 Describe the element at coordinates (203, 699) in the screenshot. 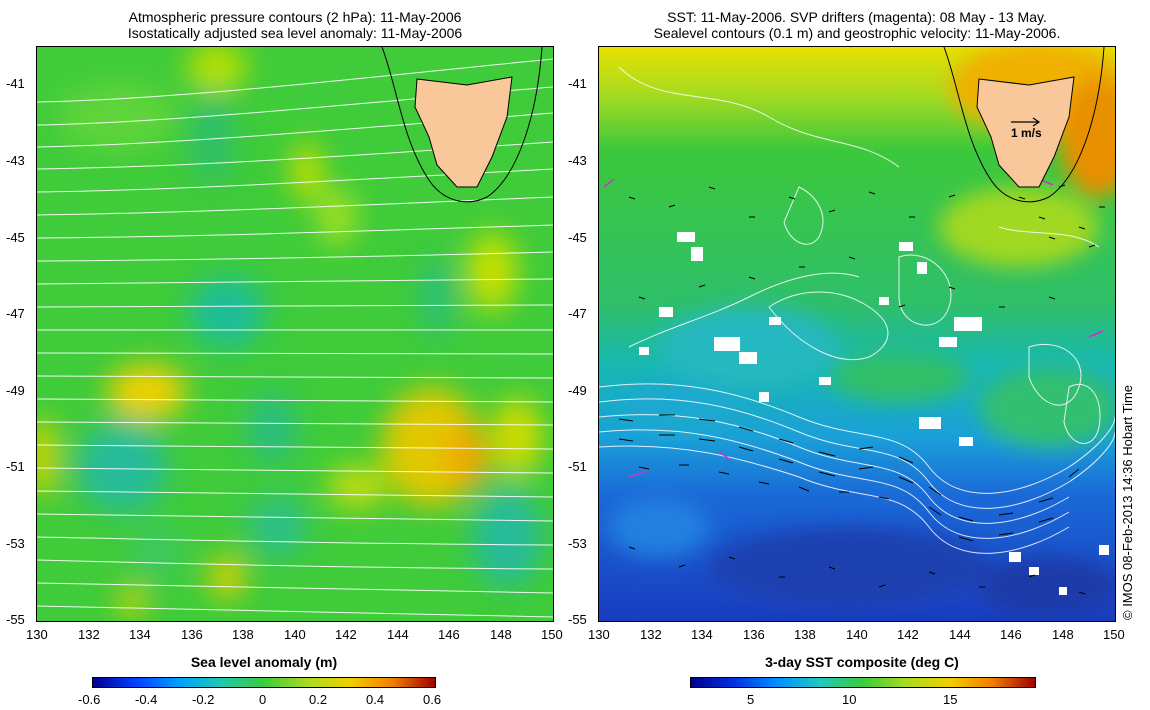

I see `colorbar-tick: -0.2` at that location.